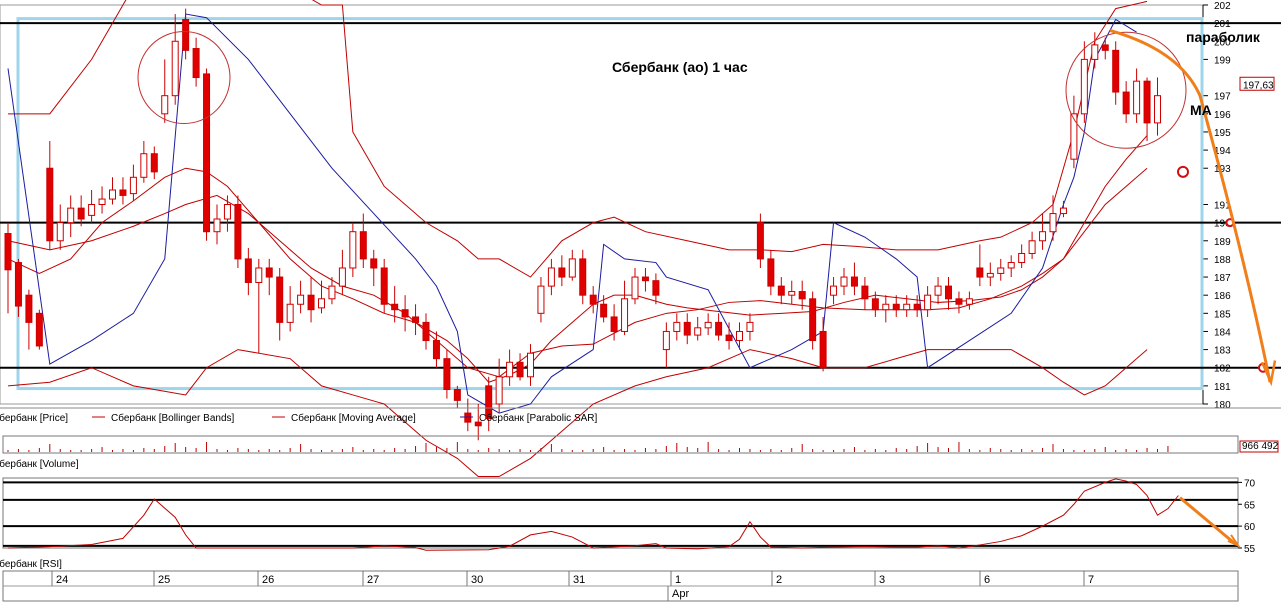 The height and width of the screenshot is (605, 1281). Describe the element at coordinates (987, 580) in the screenshot. I see `date-label: 6` at that location.